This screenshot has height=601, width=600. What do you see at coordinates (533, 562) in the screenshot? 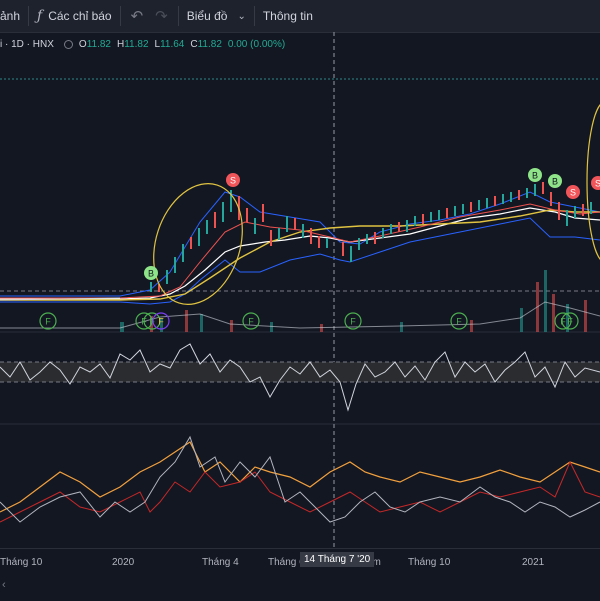
I see `time-axis-label: 2021` at bounding box center [533, 562].